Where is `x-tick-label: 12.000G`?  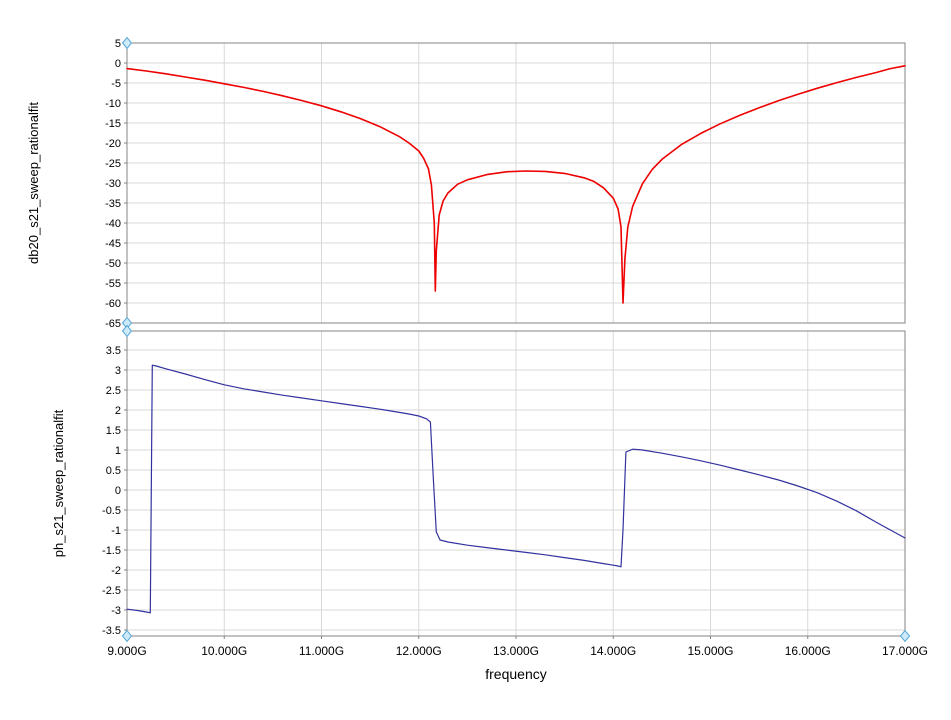 x-tick-label: 12.000G is located at coordinates (419, 651).